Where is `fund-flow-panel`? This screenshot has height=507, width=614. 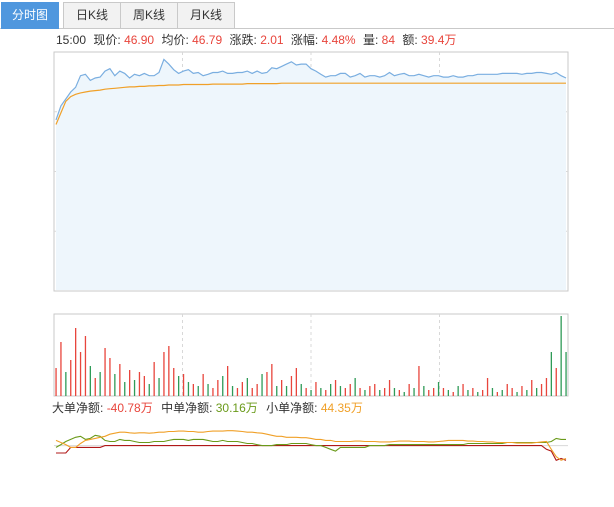
fund-flow-panel is located at coordinates (311, 457).